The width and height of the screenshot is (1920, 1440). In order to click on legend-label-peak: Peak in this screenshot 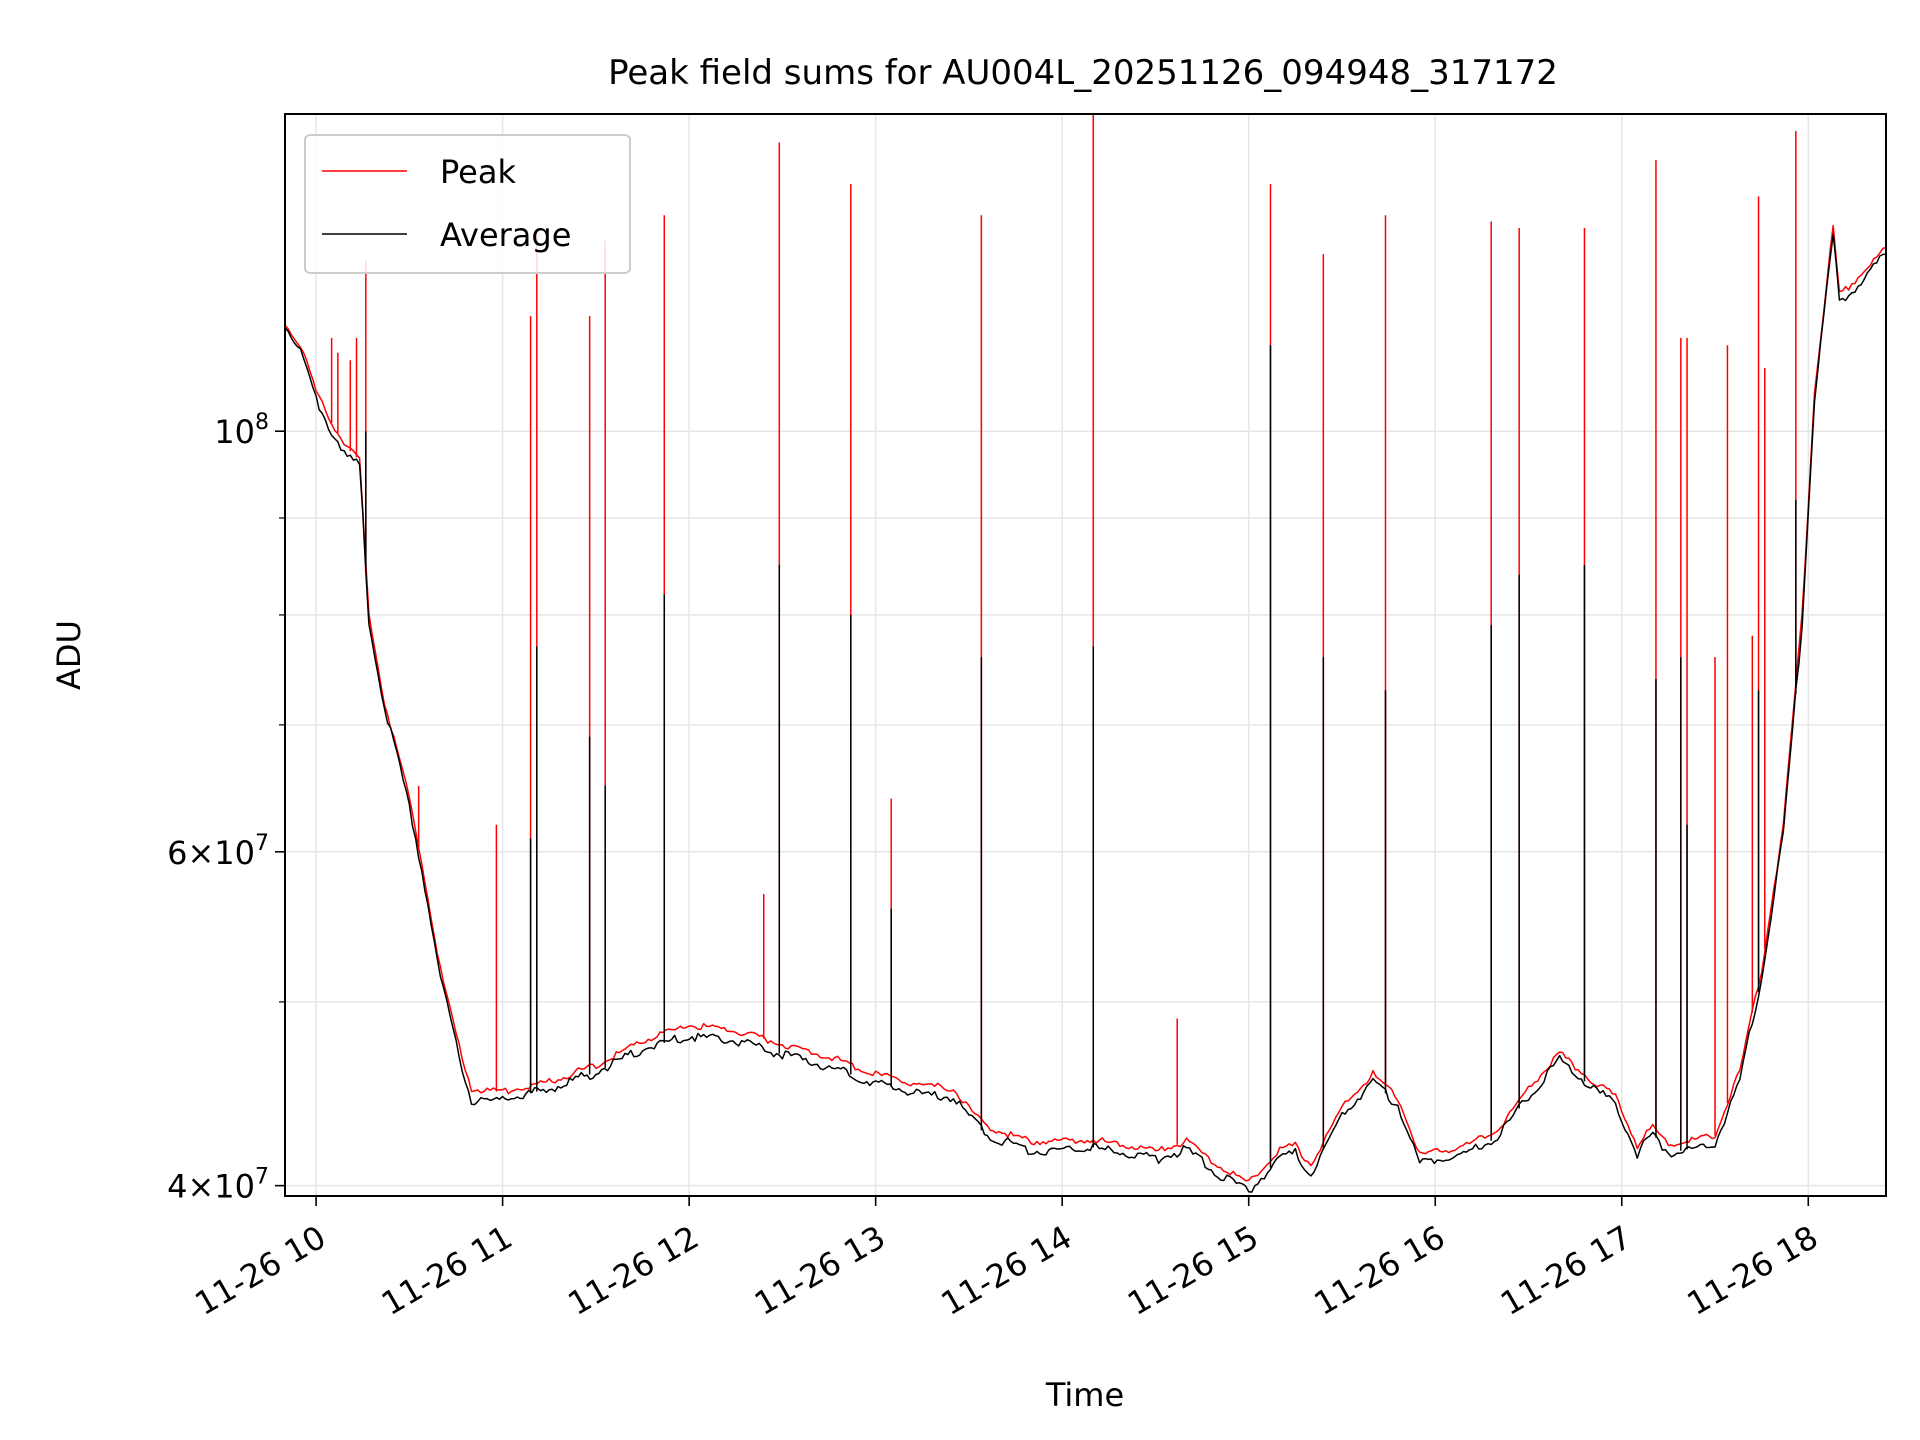, I will do `click(478, 172)`.